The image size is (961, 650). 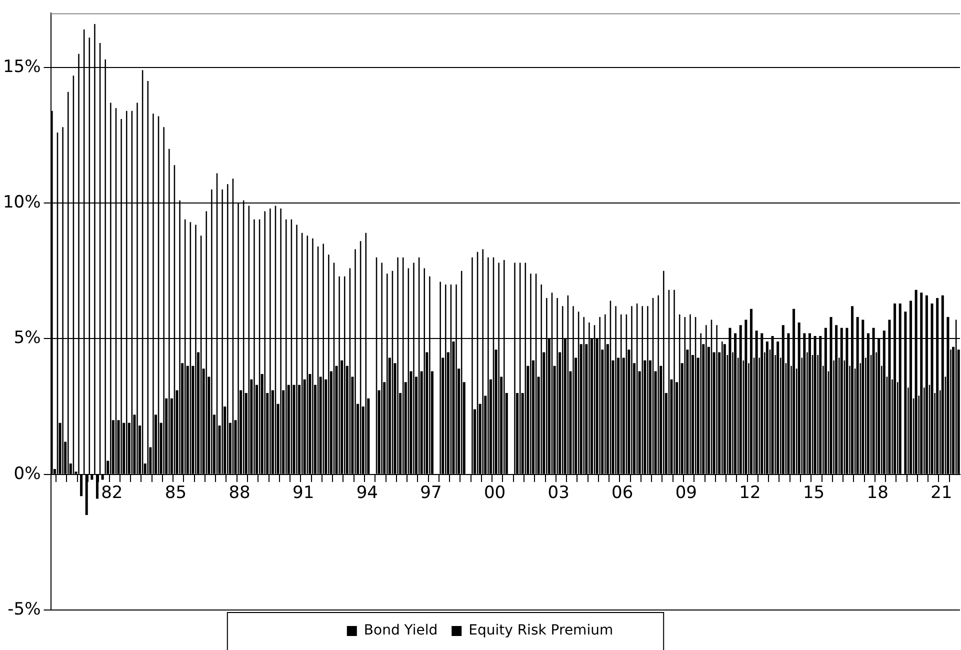 I want to click on x-tick-label: 15, so click(x=813, y=492).